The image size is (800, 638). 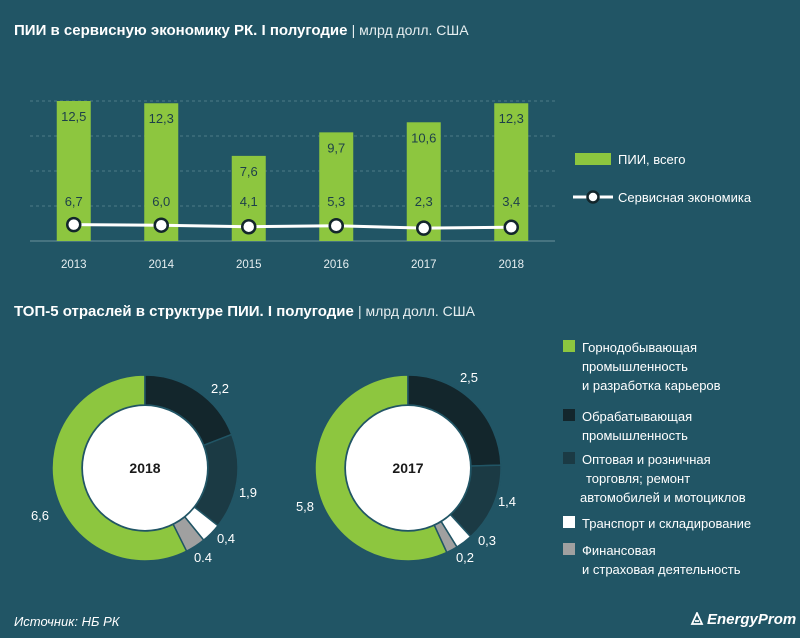 What do you see at coordinates (465, 557) in the screenshot?
I see `donut-value-label: 0,2` at bounding box center [465, 557].